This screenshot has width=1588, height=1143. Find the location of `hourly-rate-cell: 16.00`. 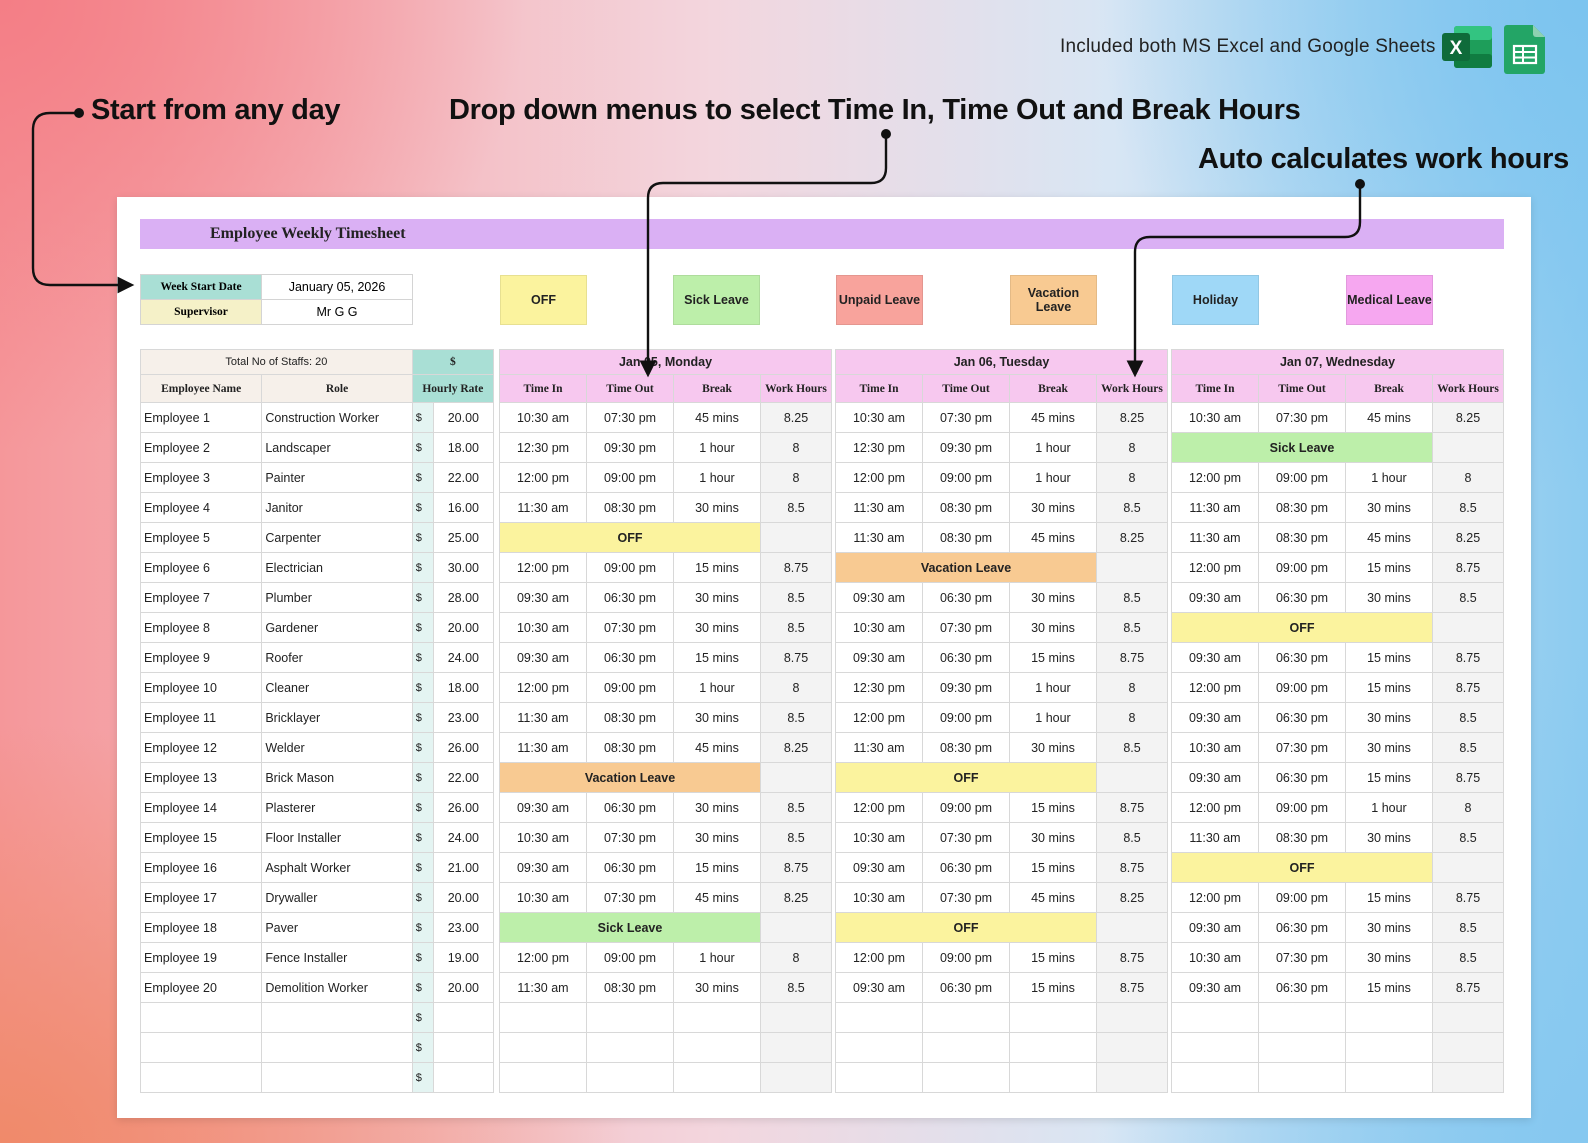

hourly-rate-cell: 16.00 is located at coordinates (463, 507).